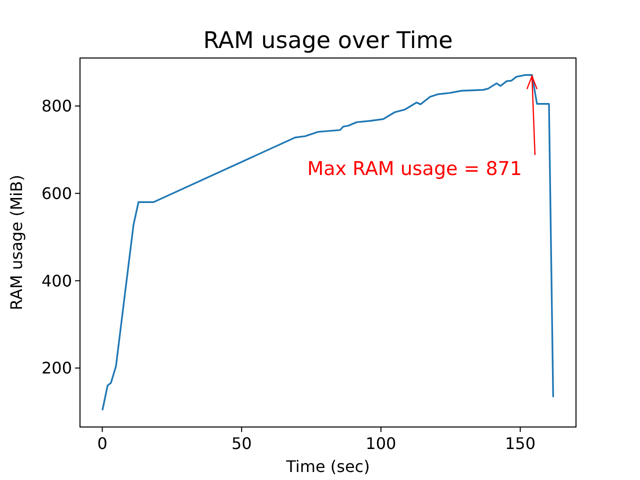 The image size is (640, 480). What do you see at coordinates (16, 242) in the screenshot?
I see `y-axis-title: RAM usage (MiB)` at bounding box center [16, 242].